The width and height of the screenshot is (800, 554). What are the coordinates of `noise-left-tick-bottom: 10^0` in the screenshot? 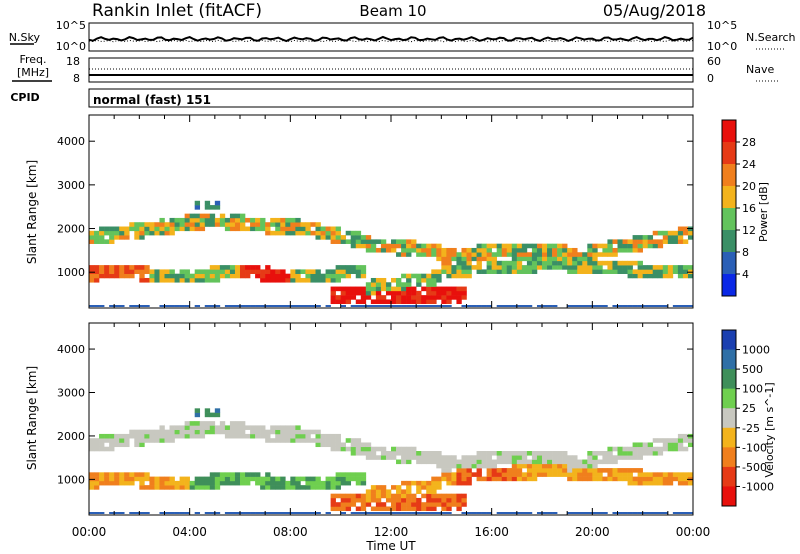 It's located at (71, 46).